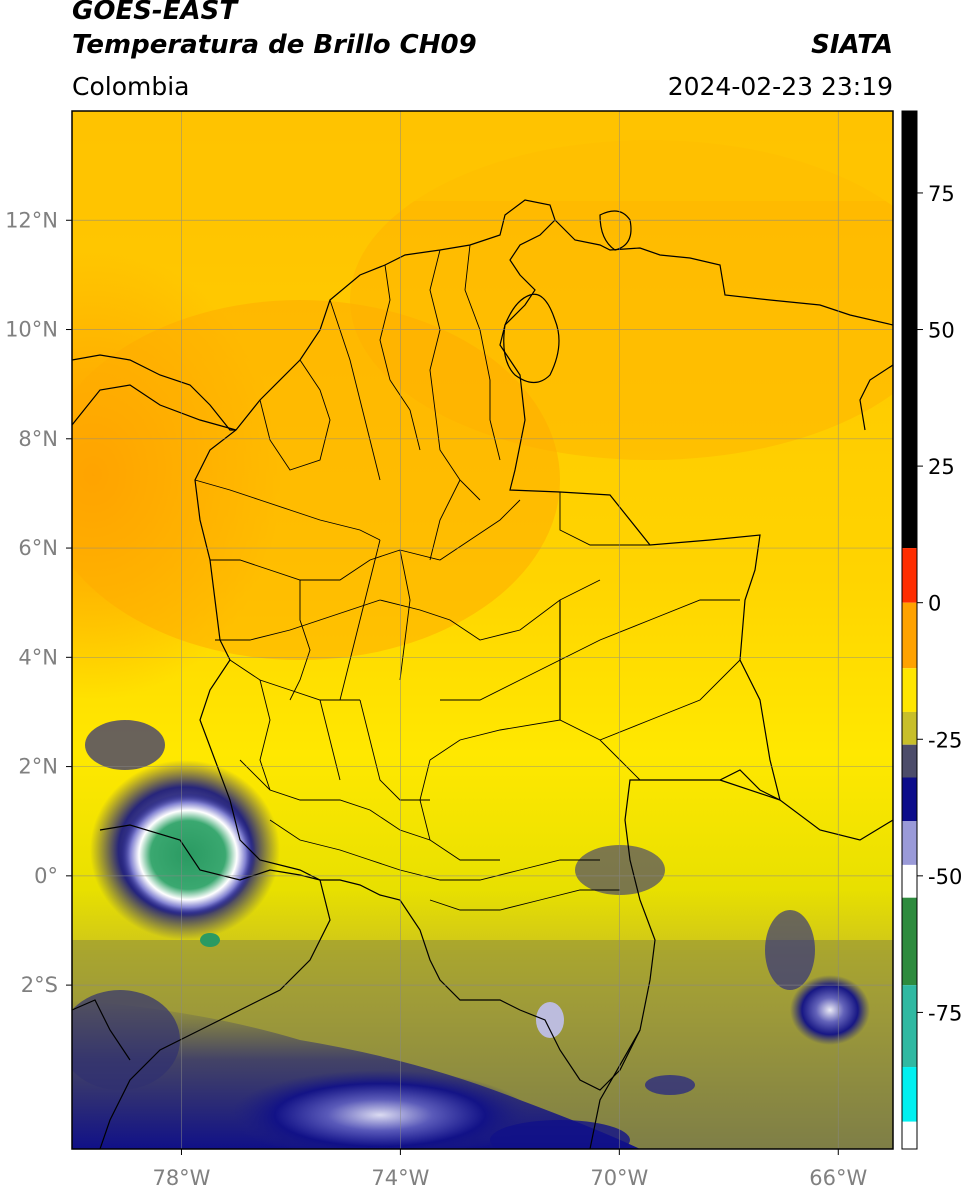  Describe the element at coordinates (38, 767) in the screenshot. I see `latitude-tick-label: 2°N` at that location.